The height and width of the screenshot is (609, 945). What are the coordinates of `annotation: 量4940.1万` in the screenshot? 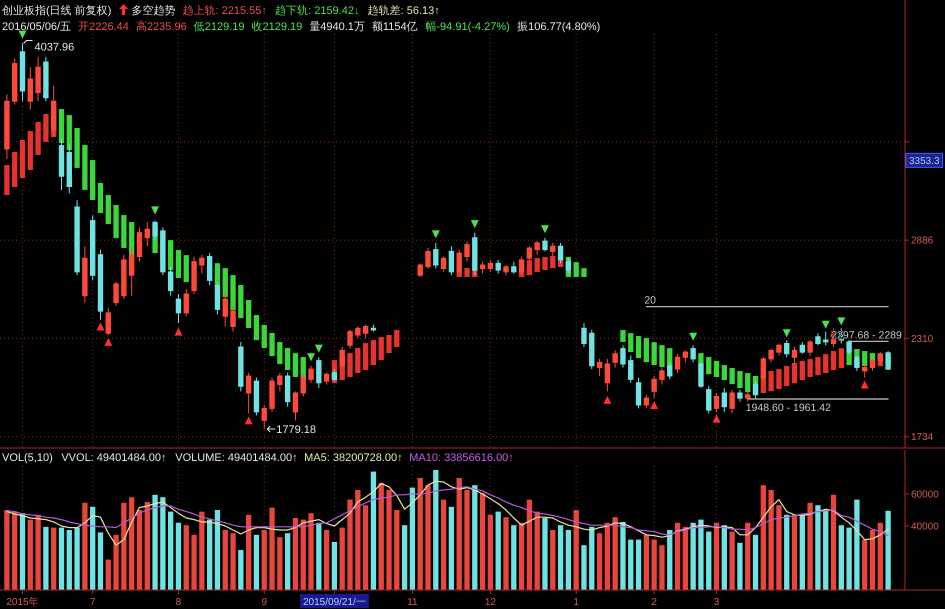 It's located at (337, 27).